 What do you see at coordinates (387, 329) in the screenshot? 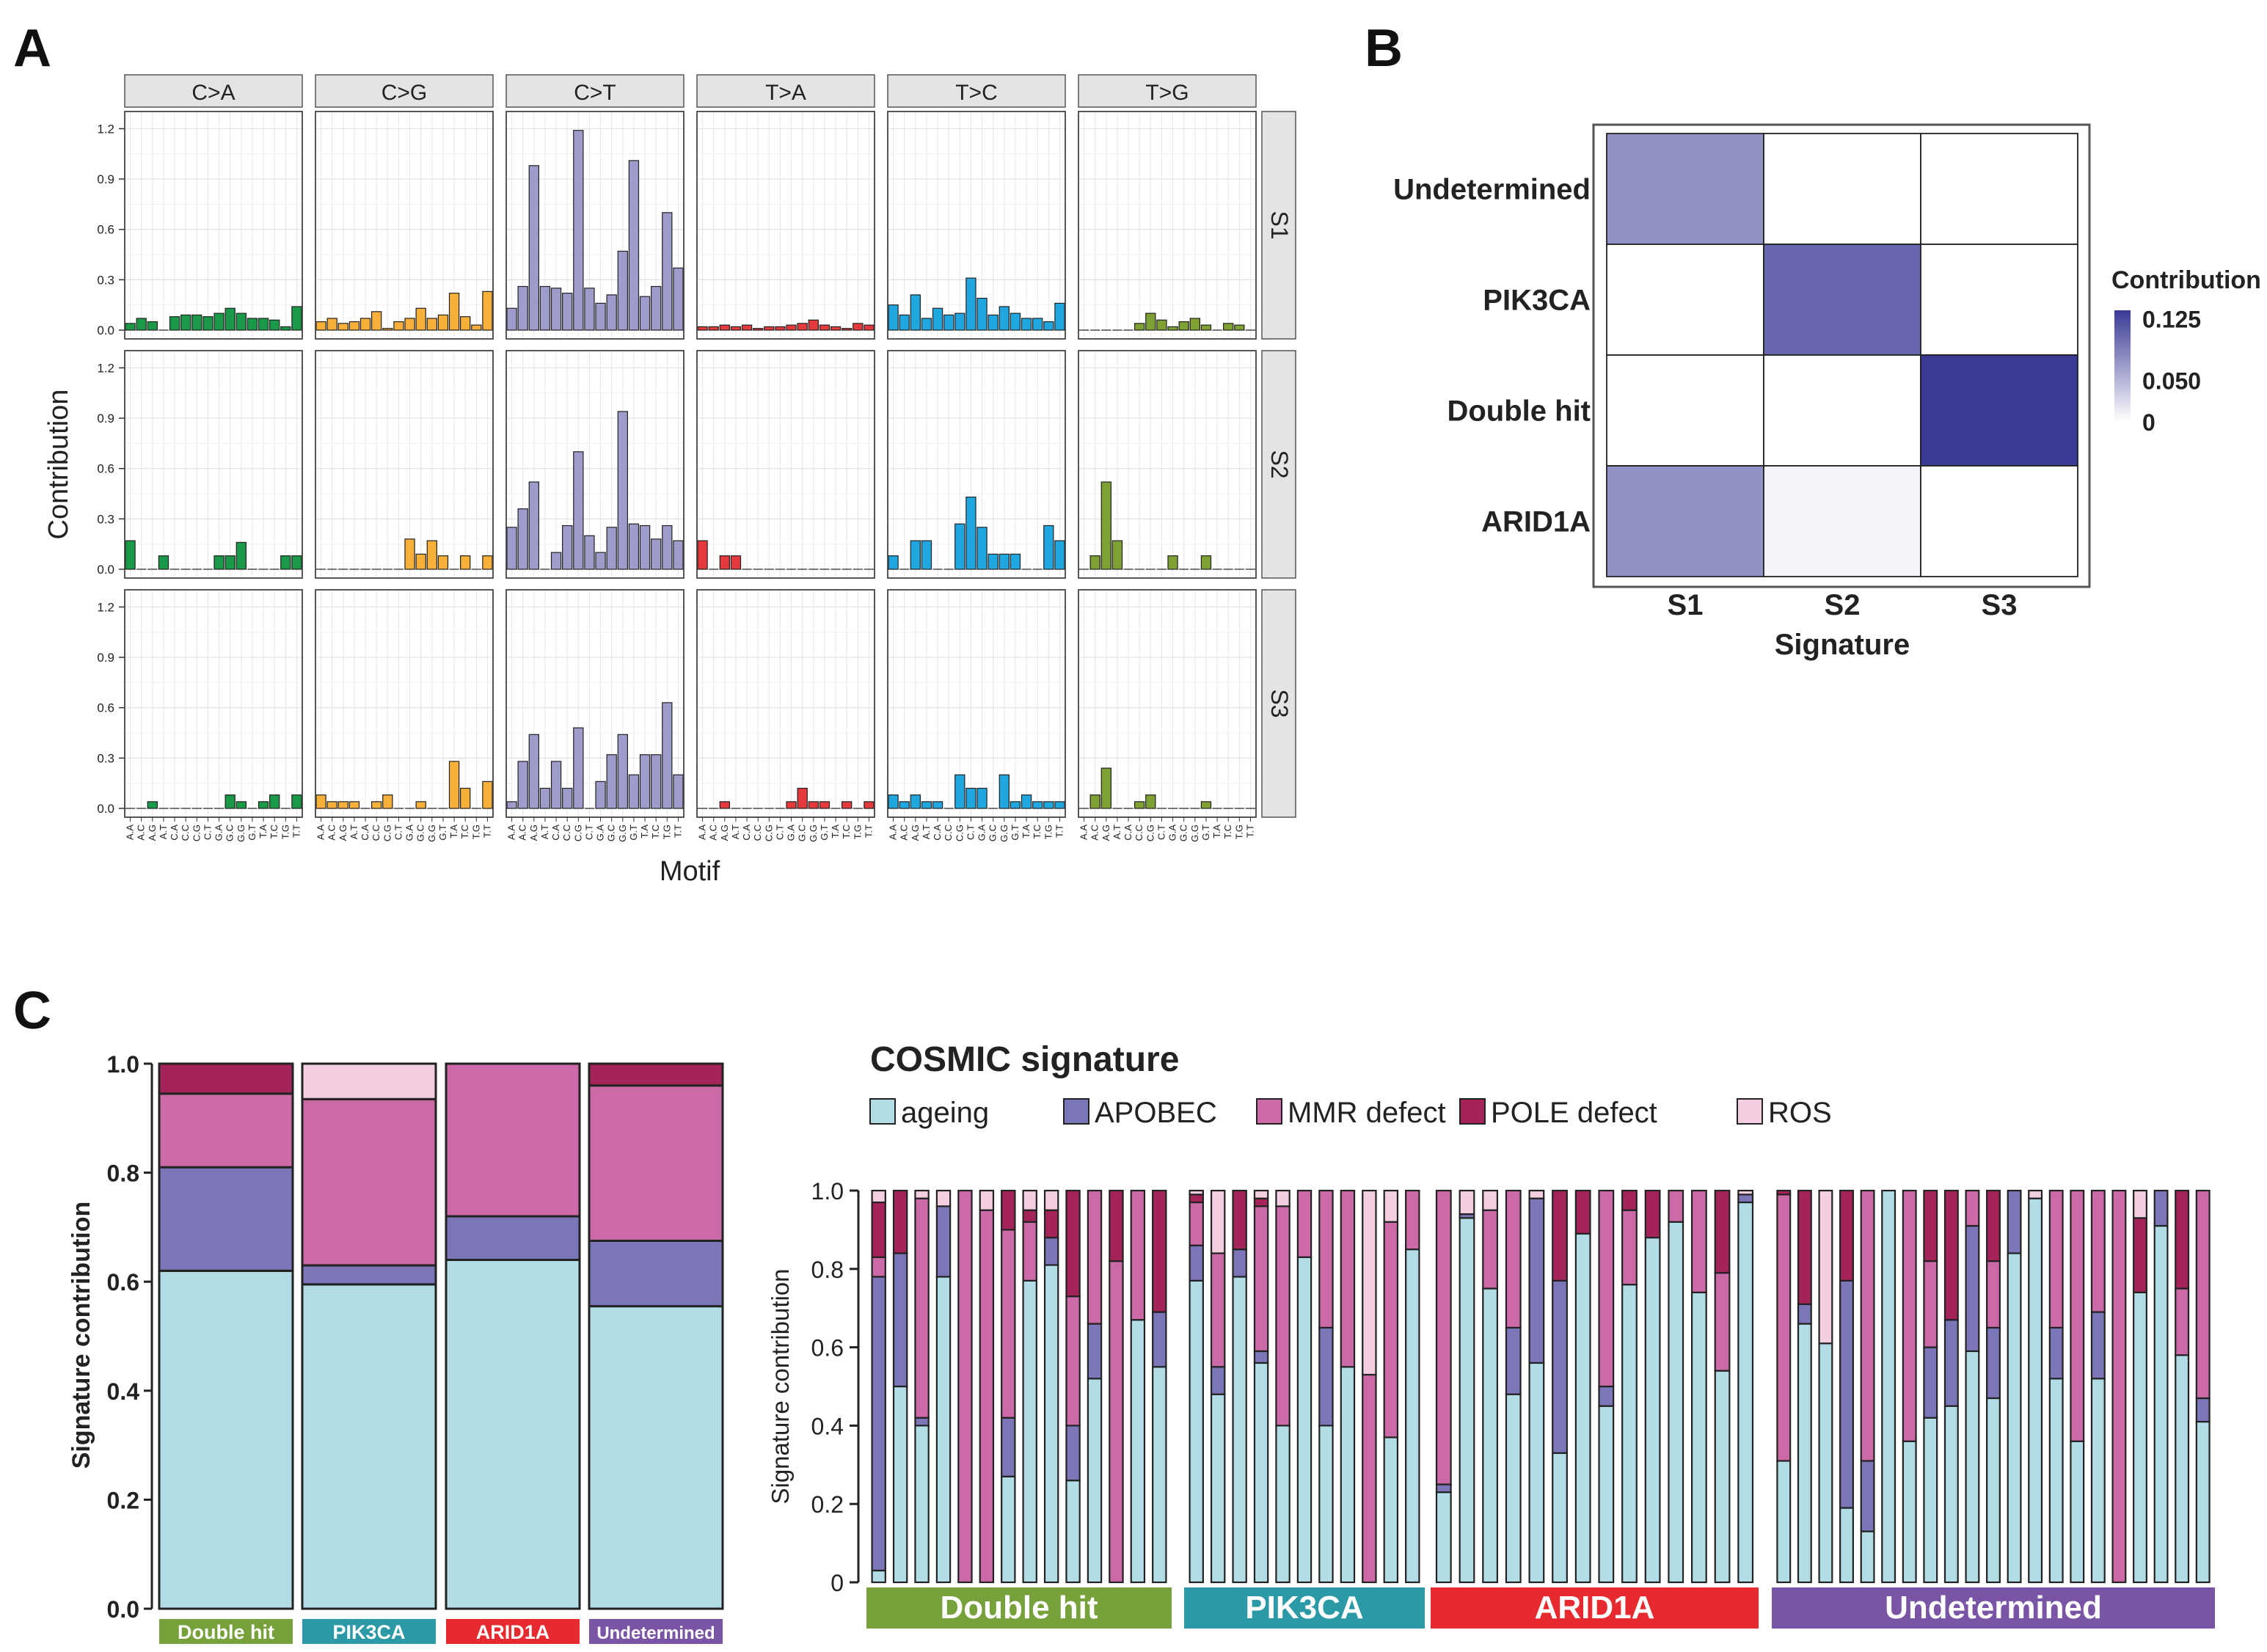
I see `bar-S1-C>G-C.G` at bounding box center [387, 329].